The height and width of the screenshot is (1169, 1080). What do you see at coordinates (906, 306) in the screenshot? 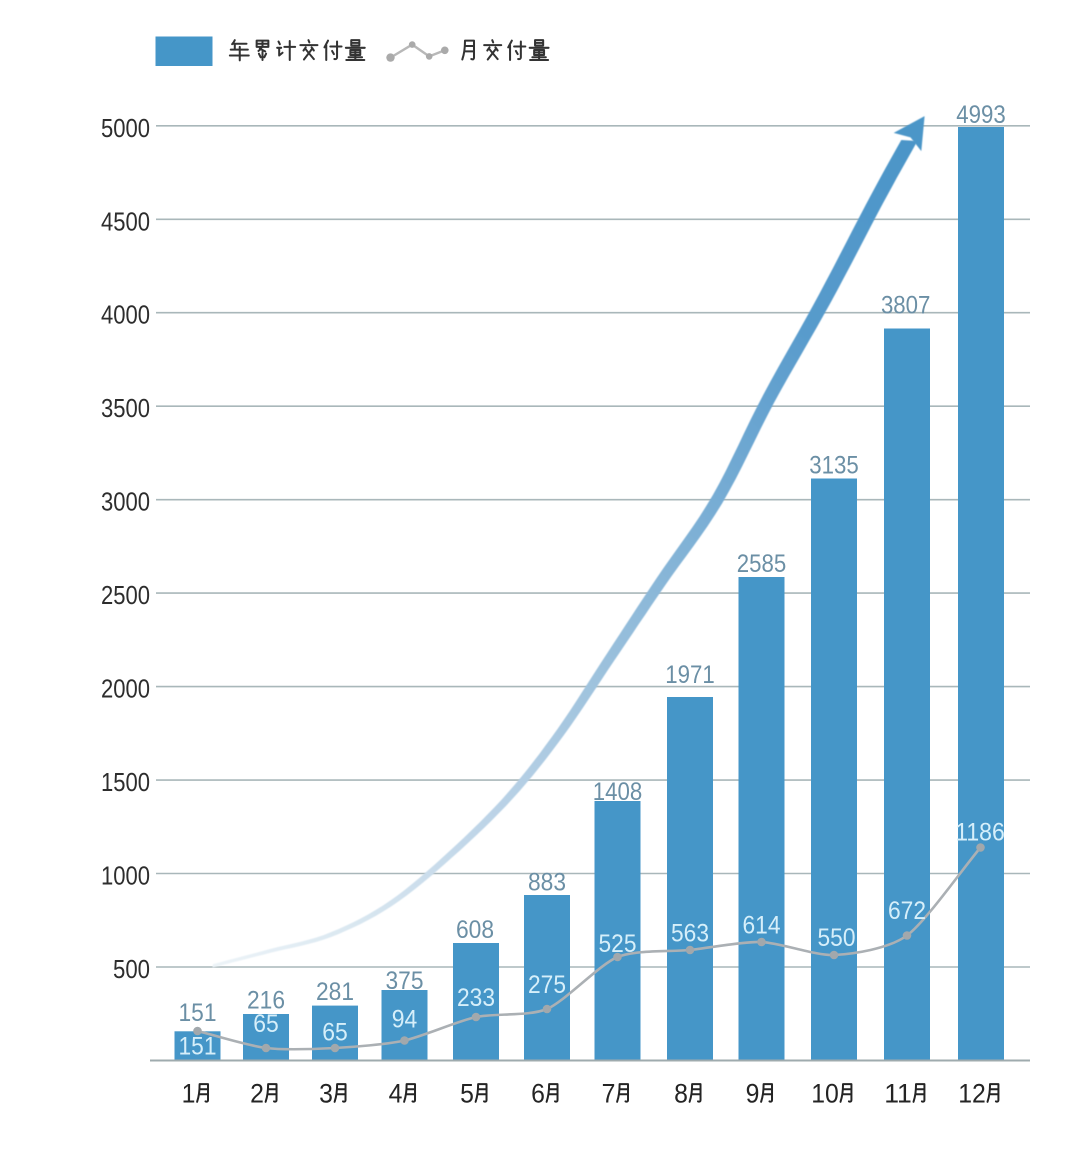
I see `svg-text: 3807` at bounding box center [906, 306].